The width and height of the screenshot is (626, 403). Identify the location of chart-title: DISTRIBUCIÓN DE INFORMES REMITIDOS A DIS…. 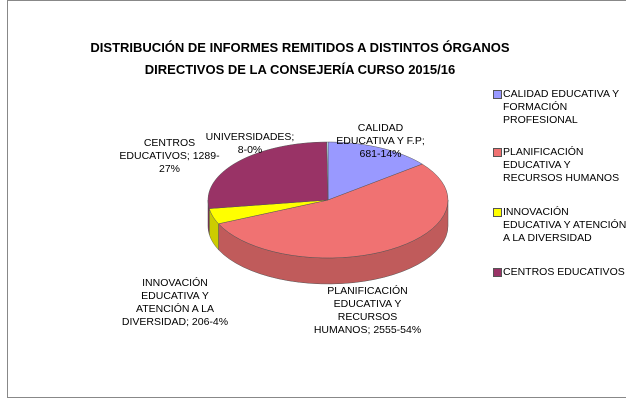
(300, 58).